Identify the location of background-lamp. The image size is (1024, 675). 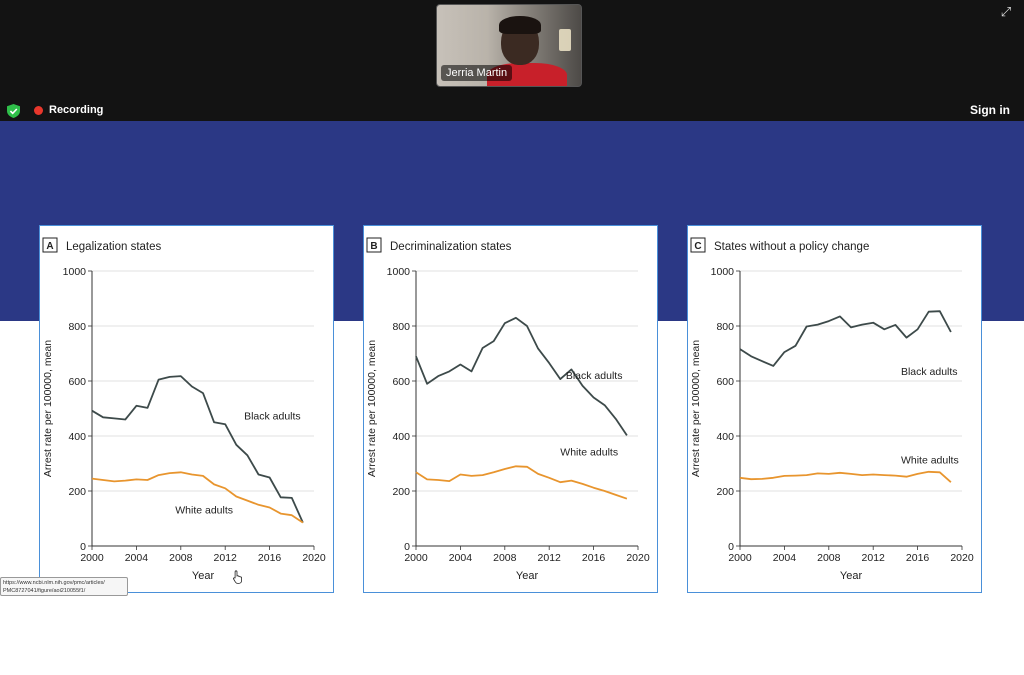
(565, 40).